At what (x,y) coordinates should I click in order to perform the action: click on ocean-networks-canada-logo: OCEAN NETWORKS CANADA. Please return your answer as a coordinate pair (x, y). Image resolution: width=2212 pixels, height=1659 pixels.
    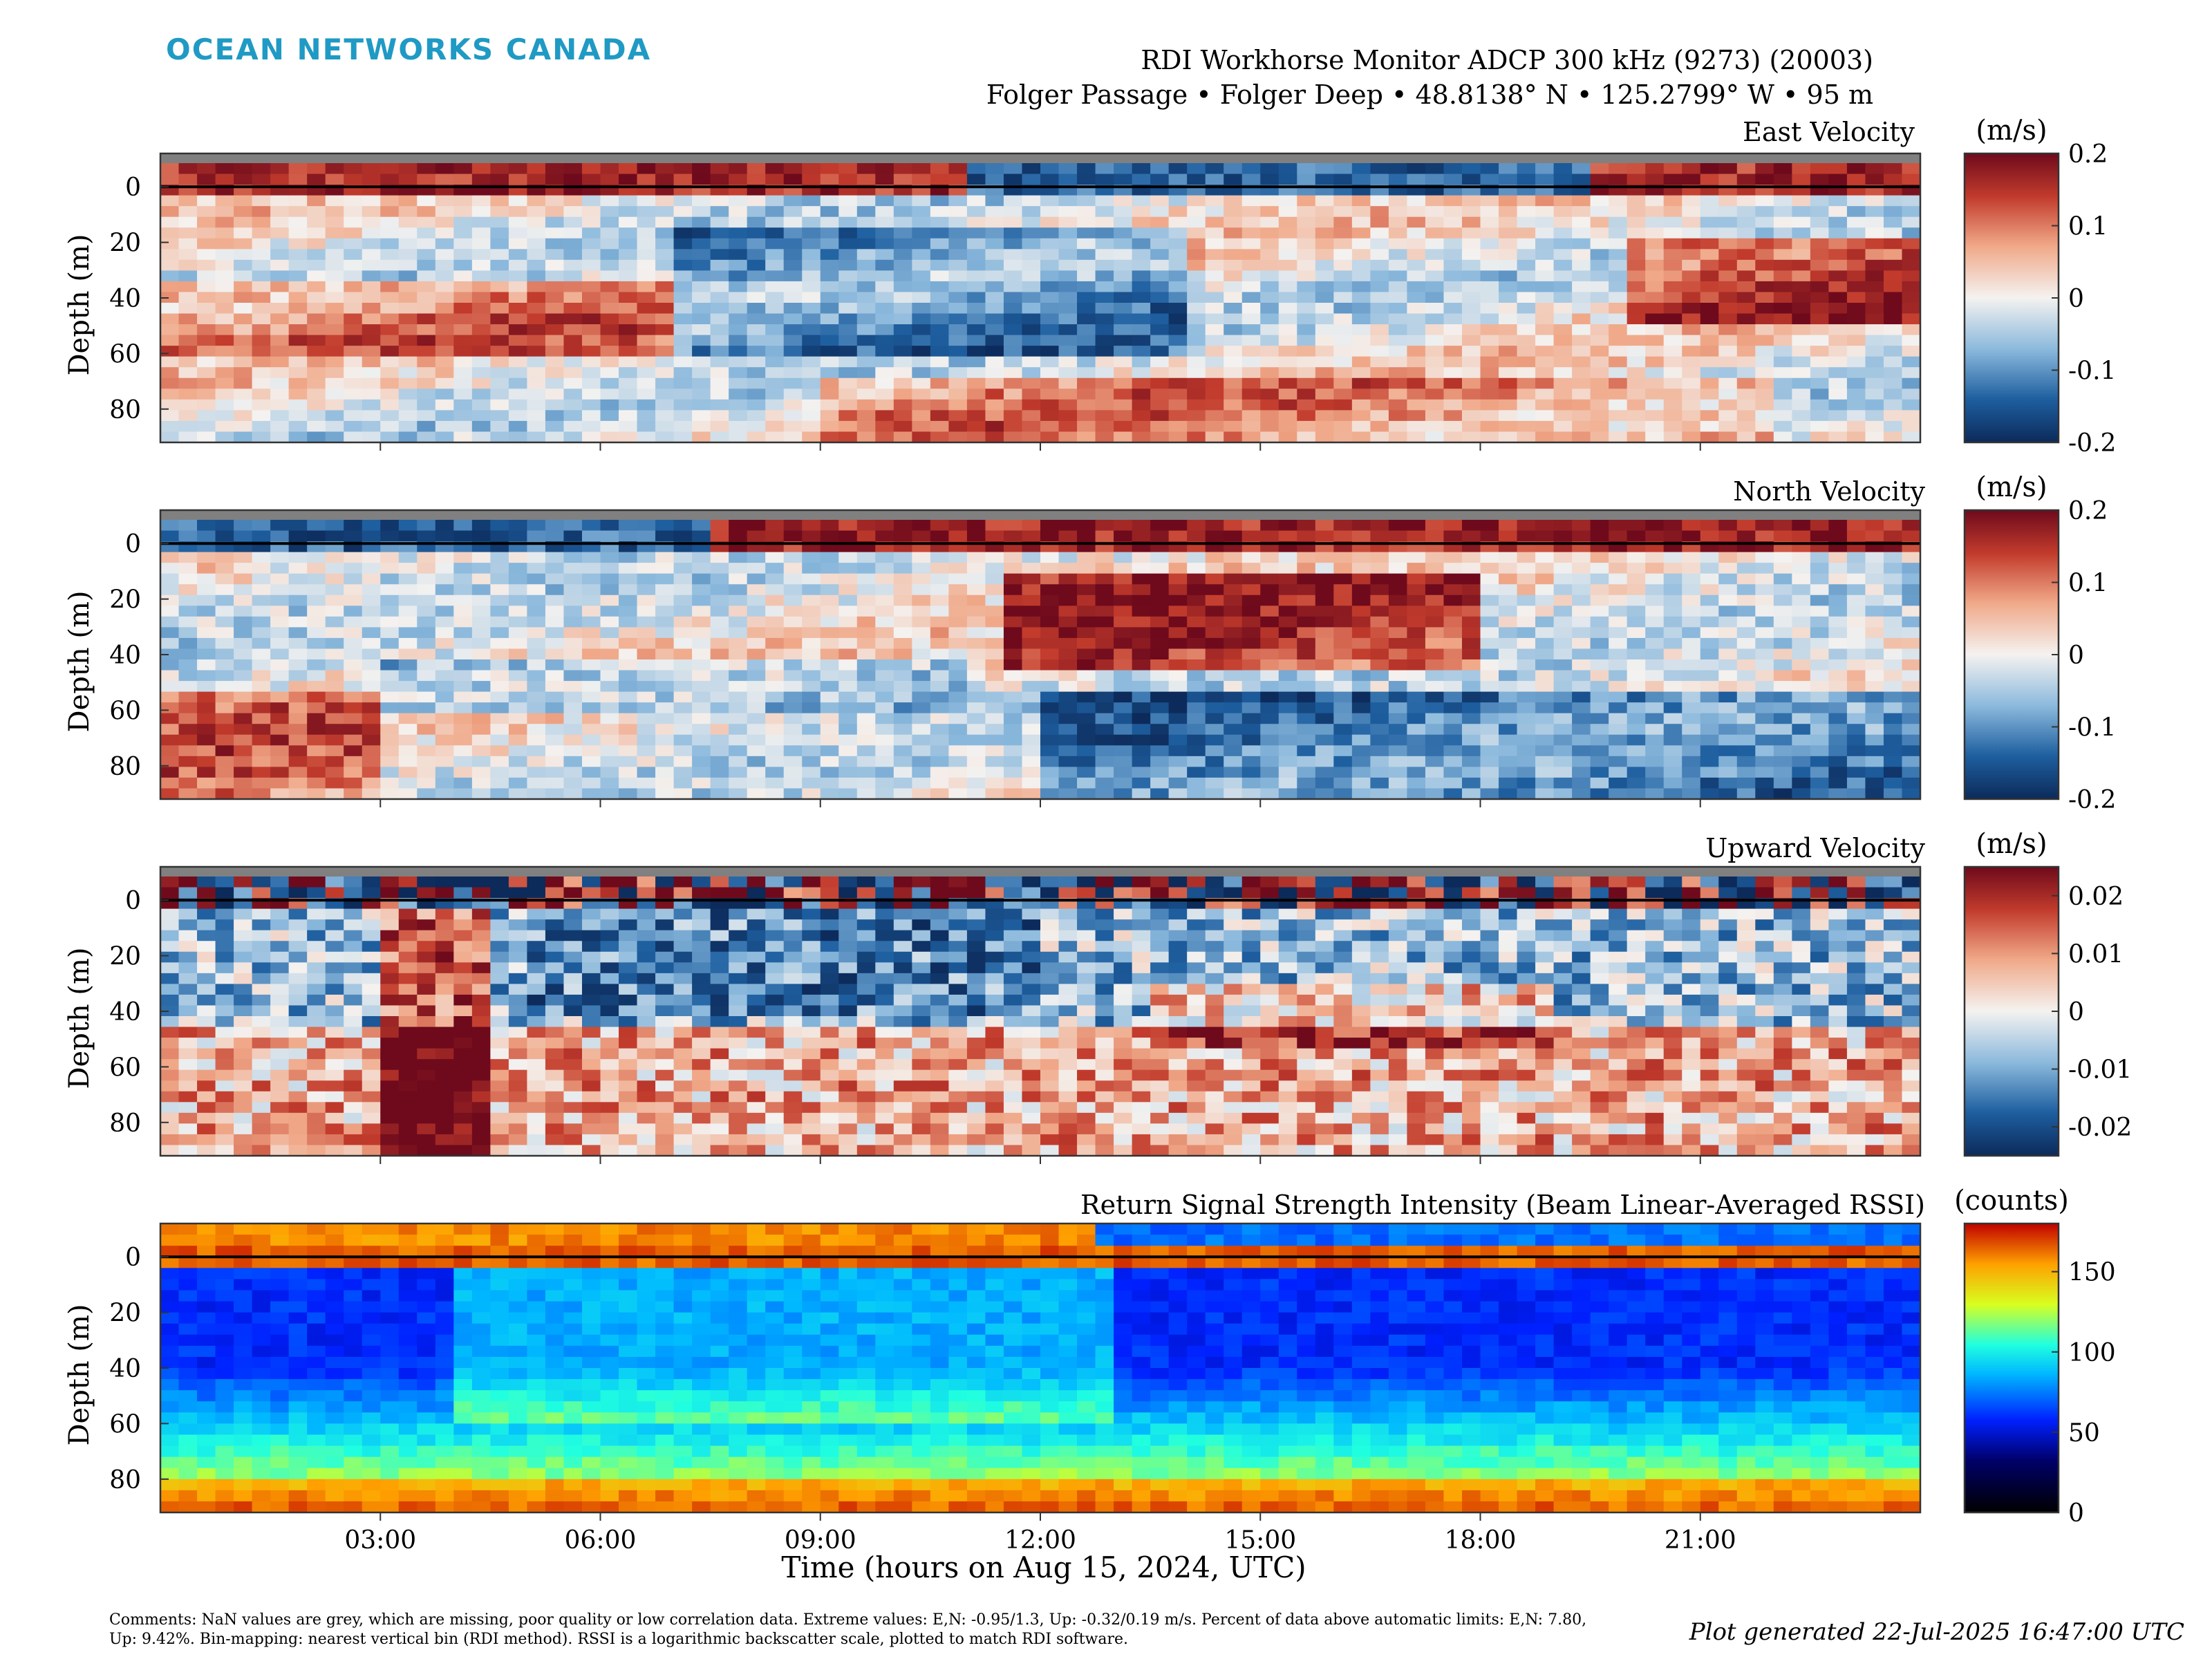
    Looking at the image, I should click on (408, 49).